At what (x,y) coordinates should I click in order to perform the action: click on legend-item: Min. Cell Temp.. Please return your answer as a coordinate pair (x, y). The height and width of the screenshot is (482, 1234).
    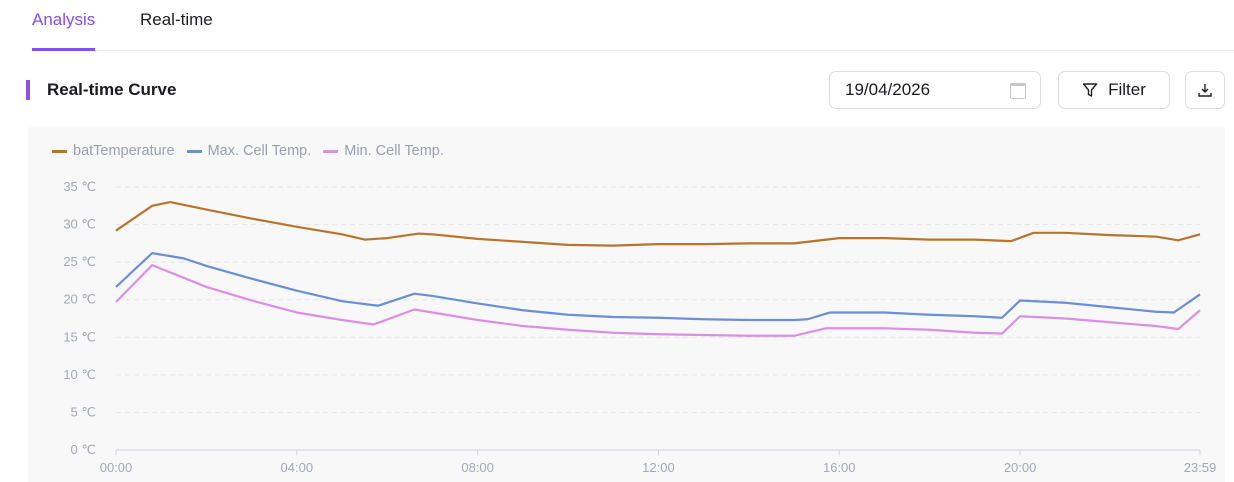
    Looking at the image, I should click on (383, 151).